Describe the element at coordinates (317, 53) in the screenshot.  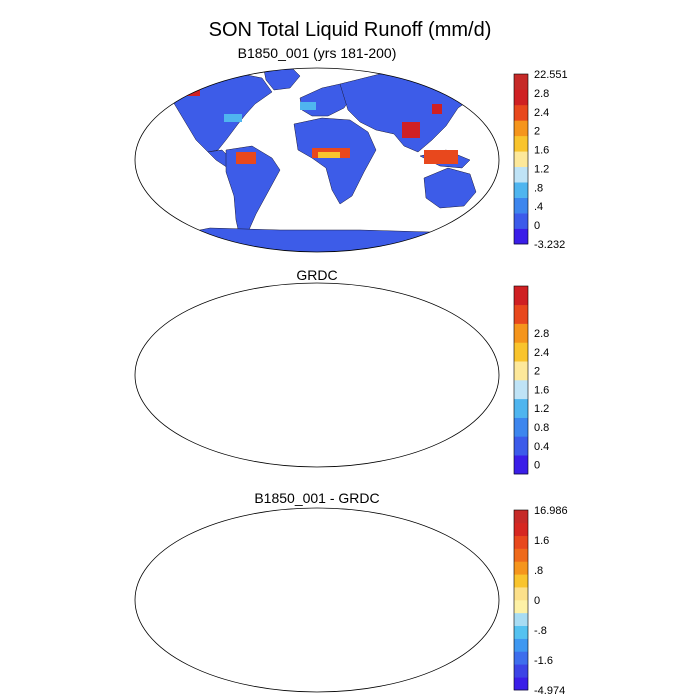
I see `panel-title-model: B1850_001 (yrs 181-200)` at that location.